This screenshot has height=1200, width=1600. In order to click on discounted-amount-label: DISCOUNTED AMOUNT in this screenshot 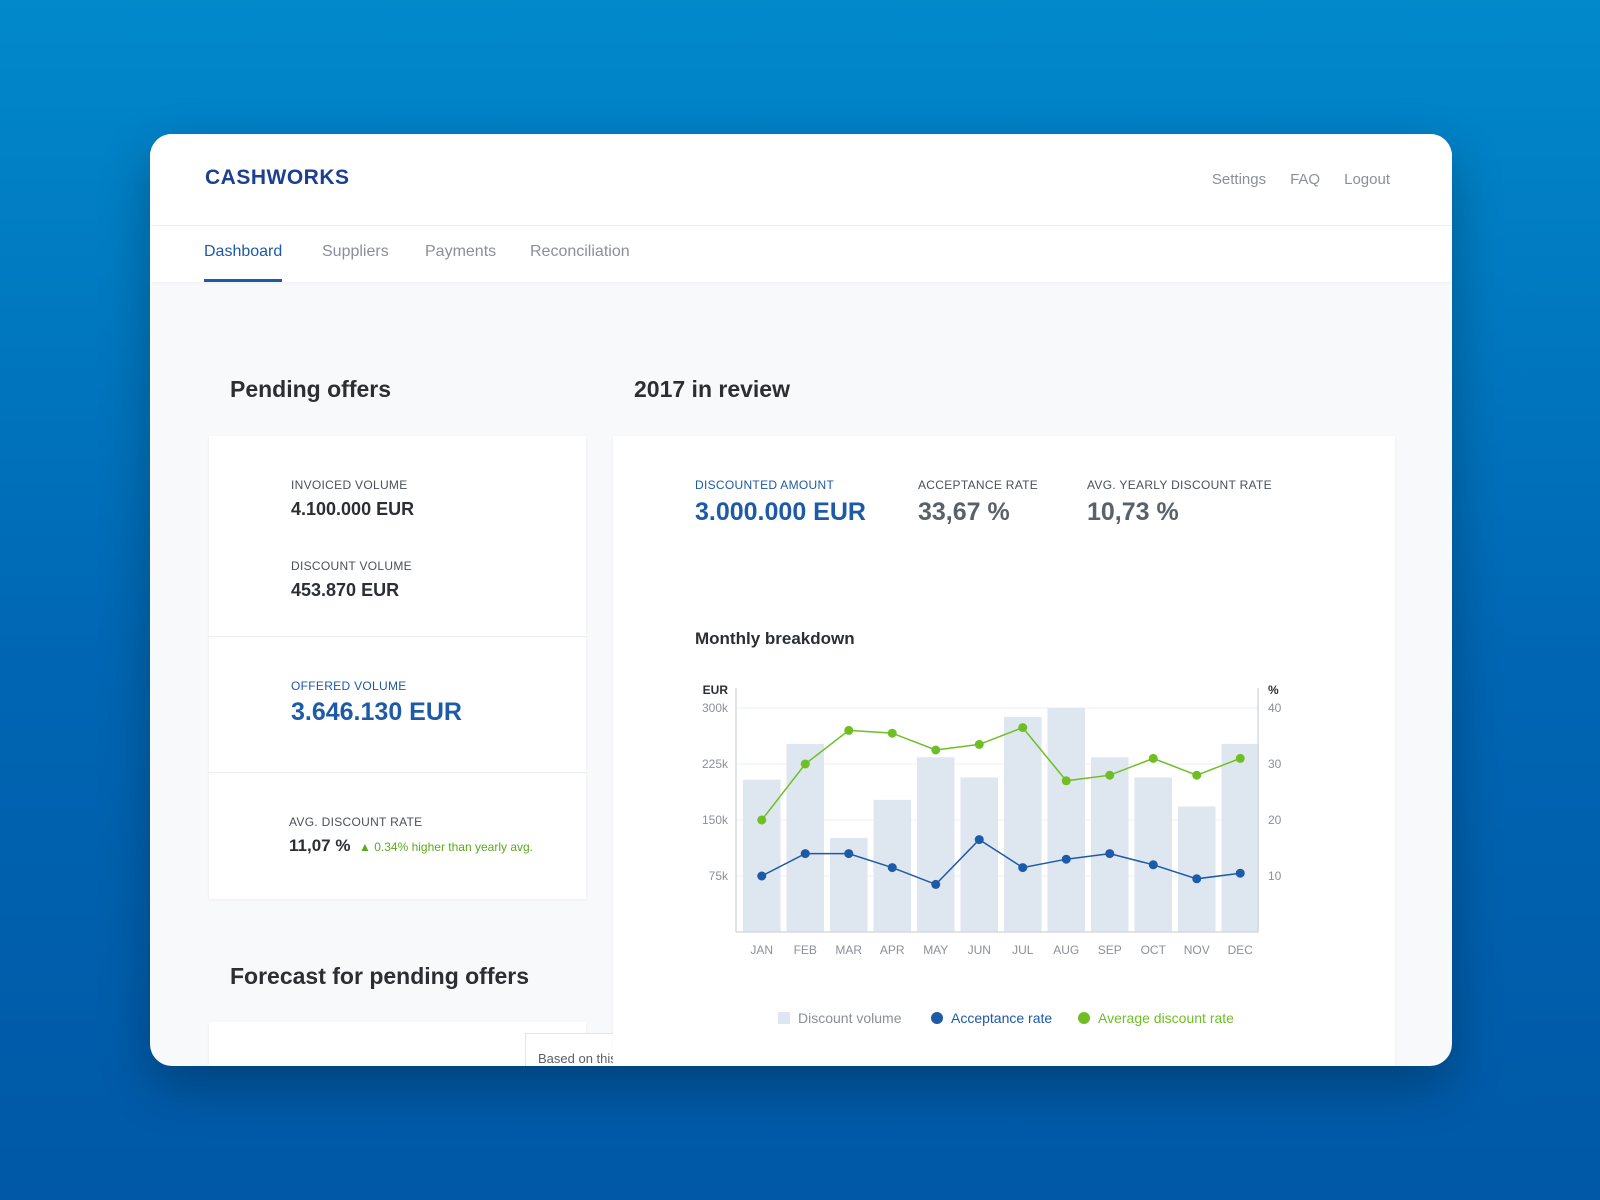, I will do `click(765, 485)`.